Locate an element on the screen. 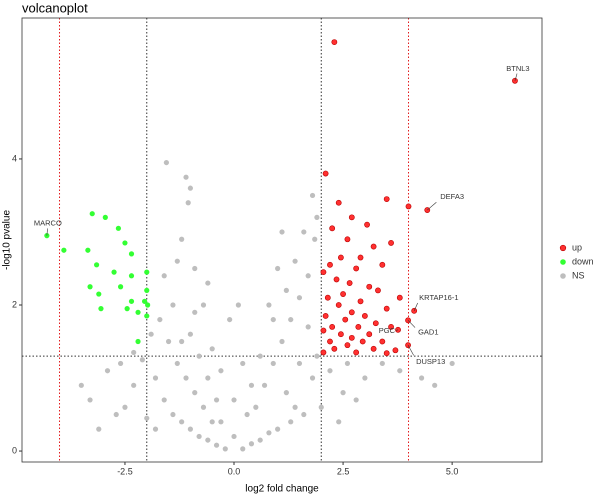 The height and width of the screenshot is (499, 600). x-axis-label: log2 fold change is located at coordinates (282, 489).